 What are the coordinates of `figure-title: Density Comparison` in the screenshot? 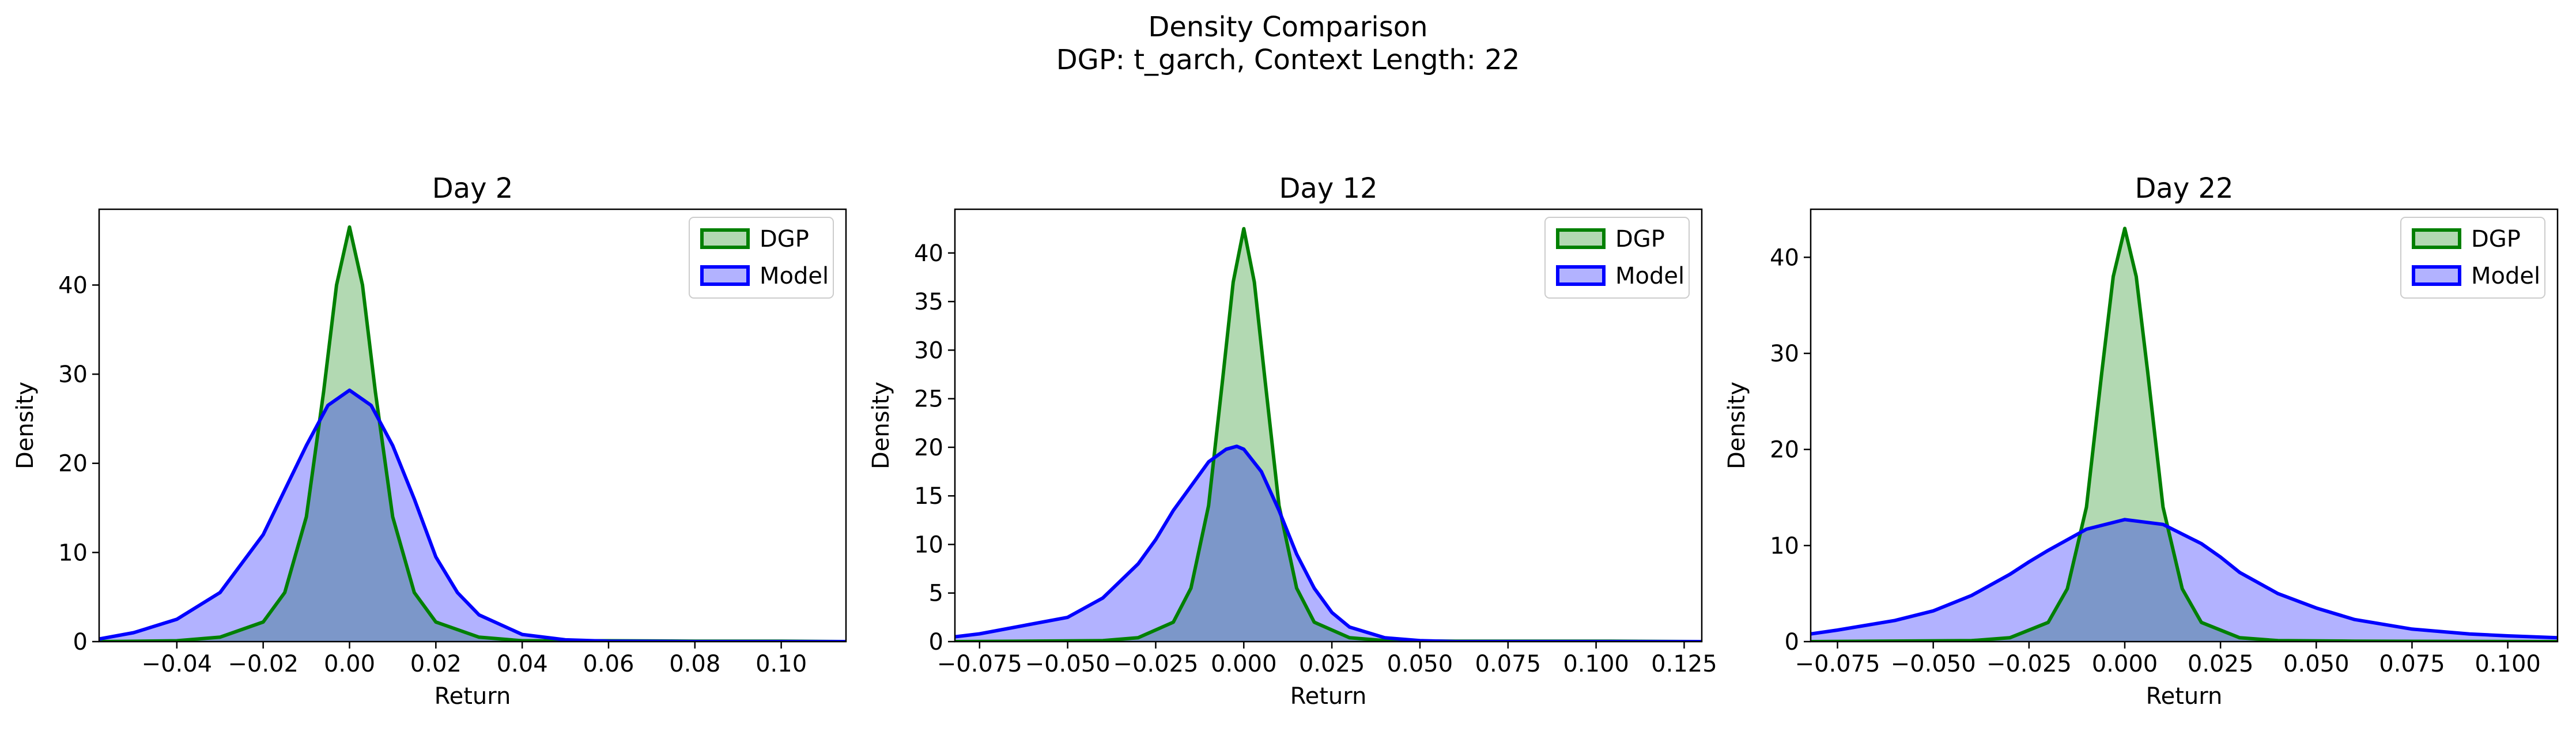 It's located at (1287, 27).